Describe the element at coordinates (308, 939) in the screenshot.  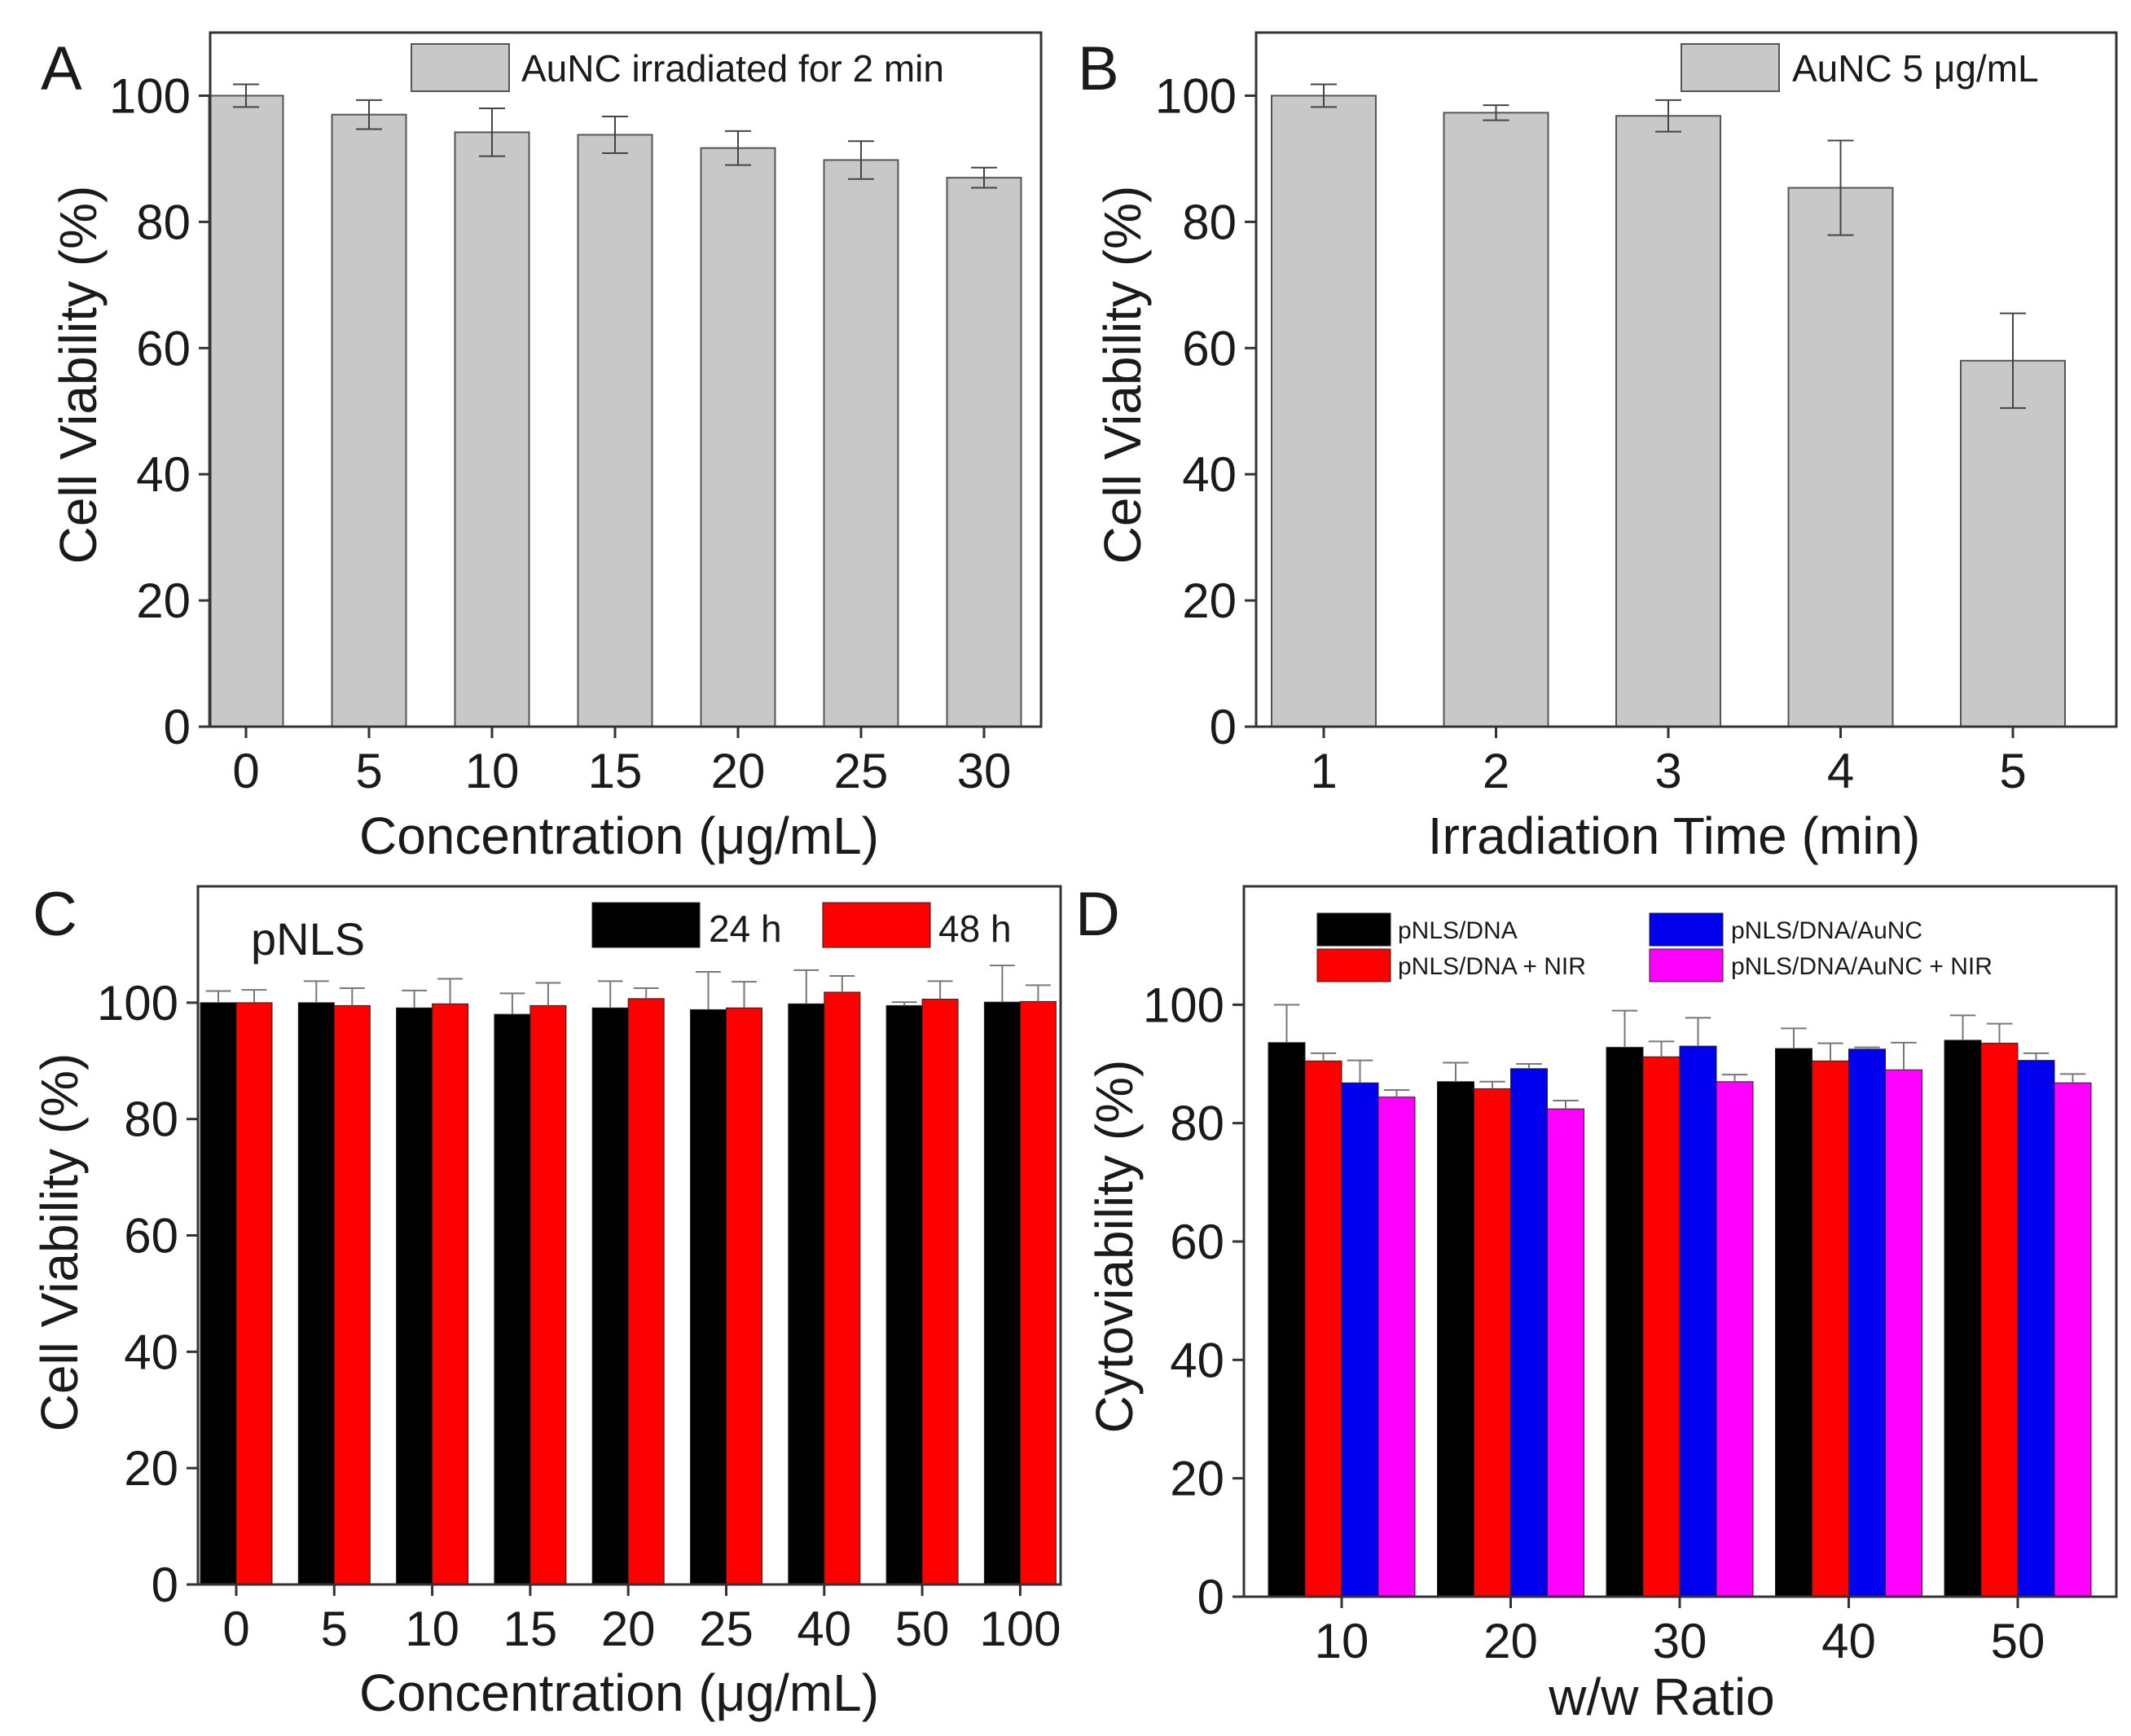
I see `panel-annotation: pNLS` at that location.